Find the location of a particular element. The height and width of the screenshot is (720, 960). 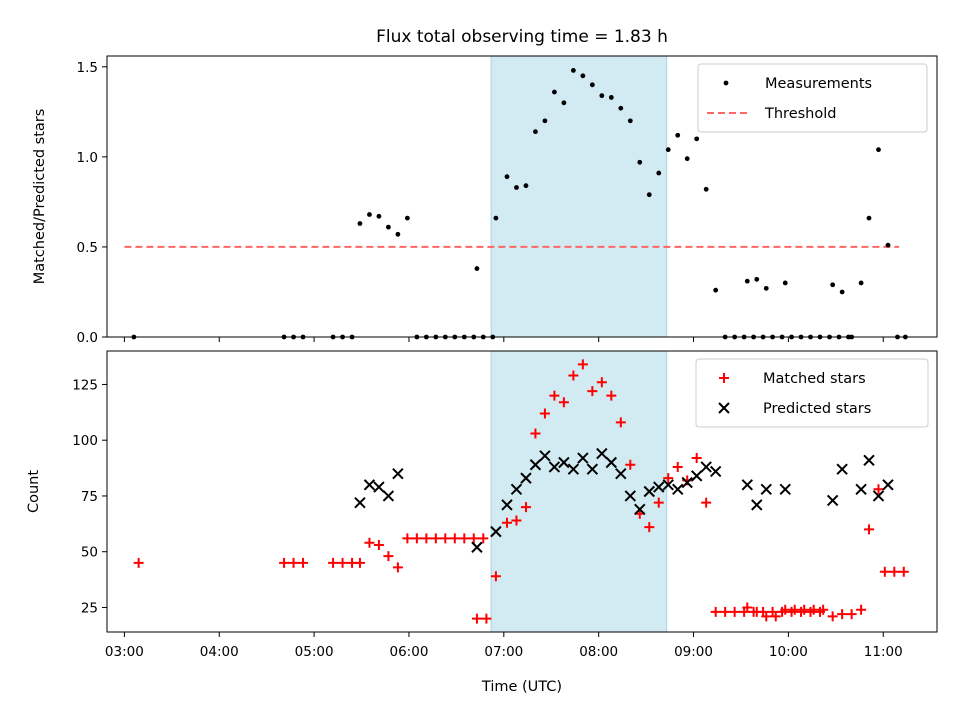

x-tick-label: 09:00 is located at coordinates (693, 652).